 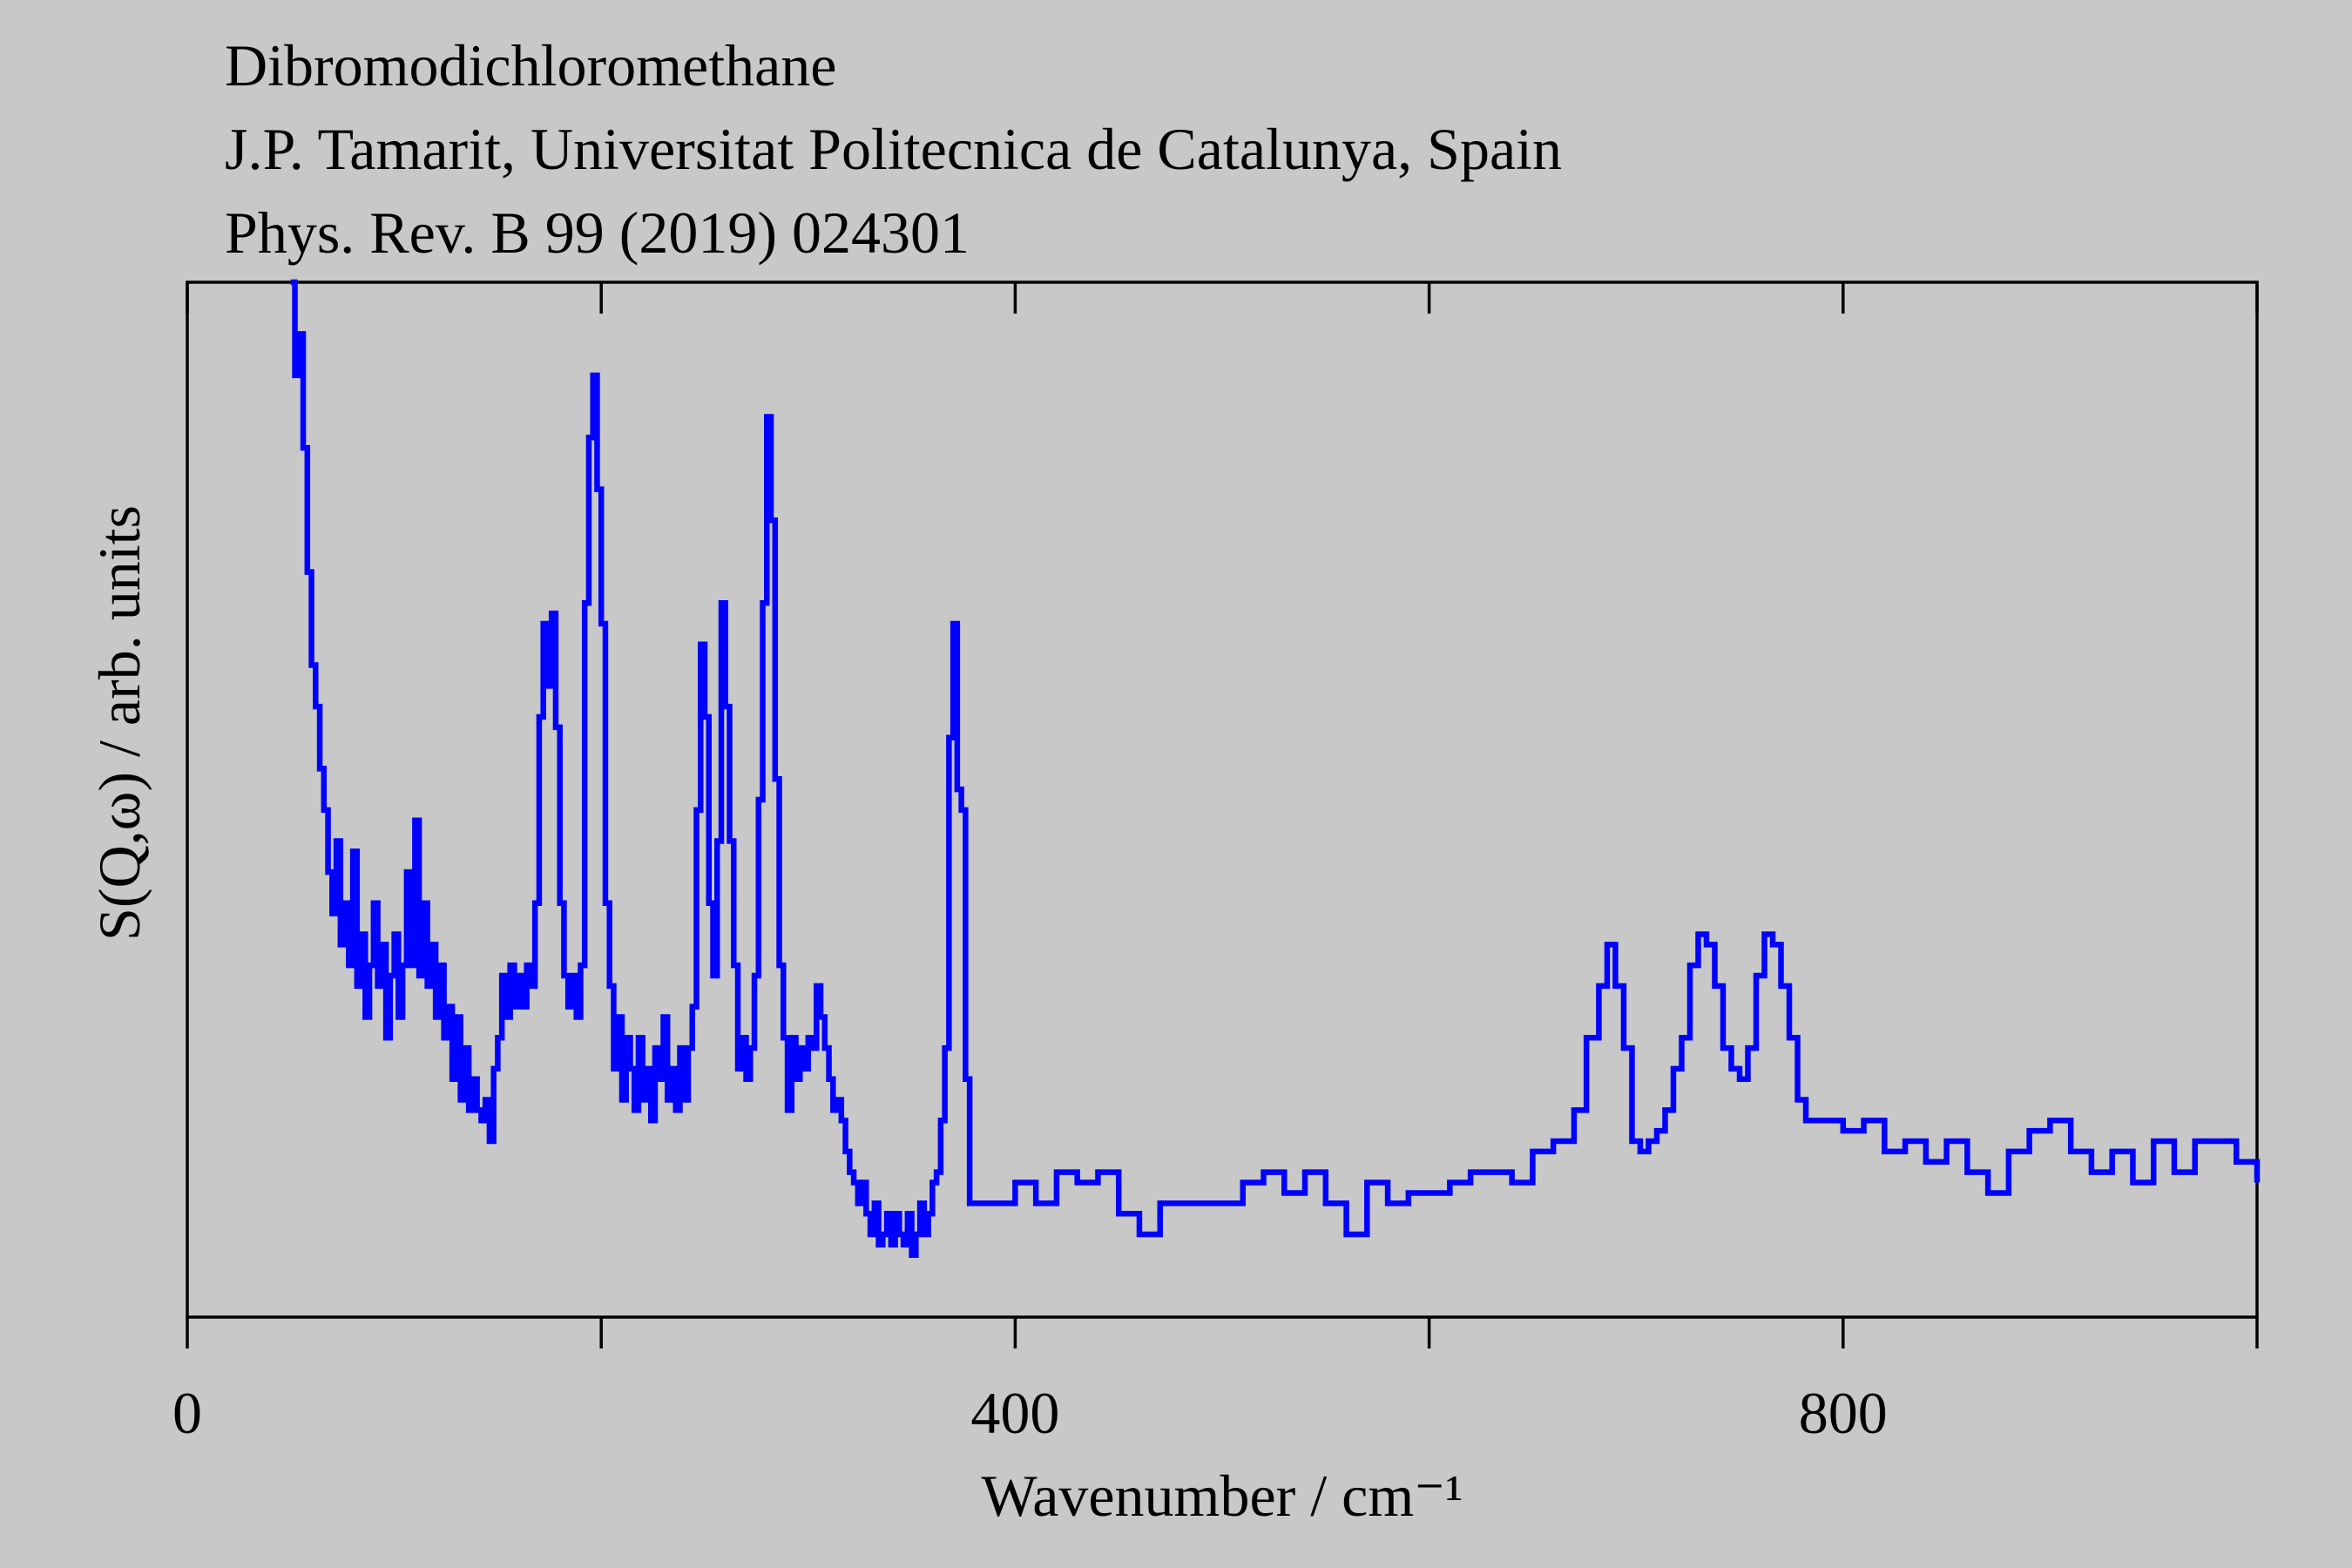 I want to click on x-tick-label: 400, so click(x=1014, y=1413).